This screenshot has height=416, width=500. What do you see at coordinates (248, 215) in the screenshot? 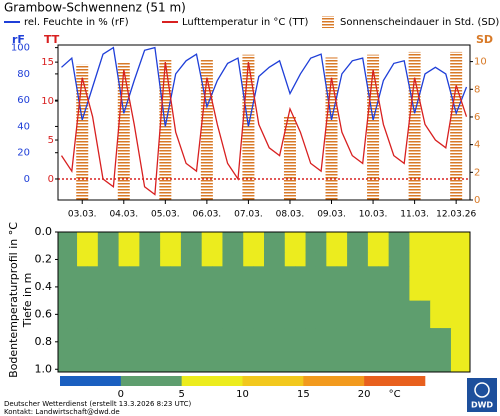
I see `x-tick-label: 07.03.` at bounding box center [248, 215].